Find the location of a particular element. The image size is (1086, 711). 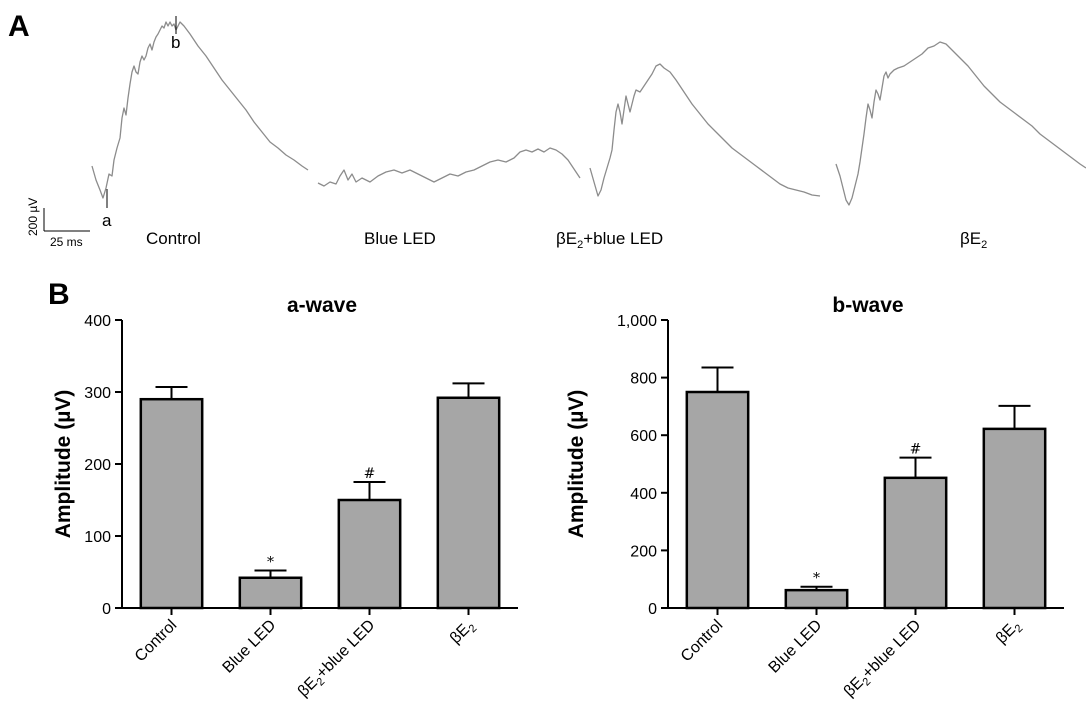

a-wave-y-tick-label: 0 is located at coordinates (106, 609).